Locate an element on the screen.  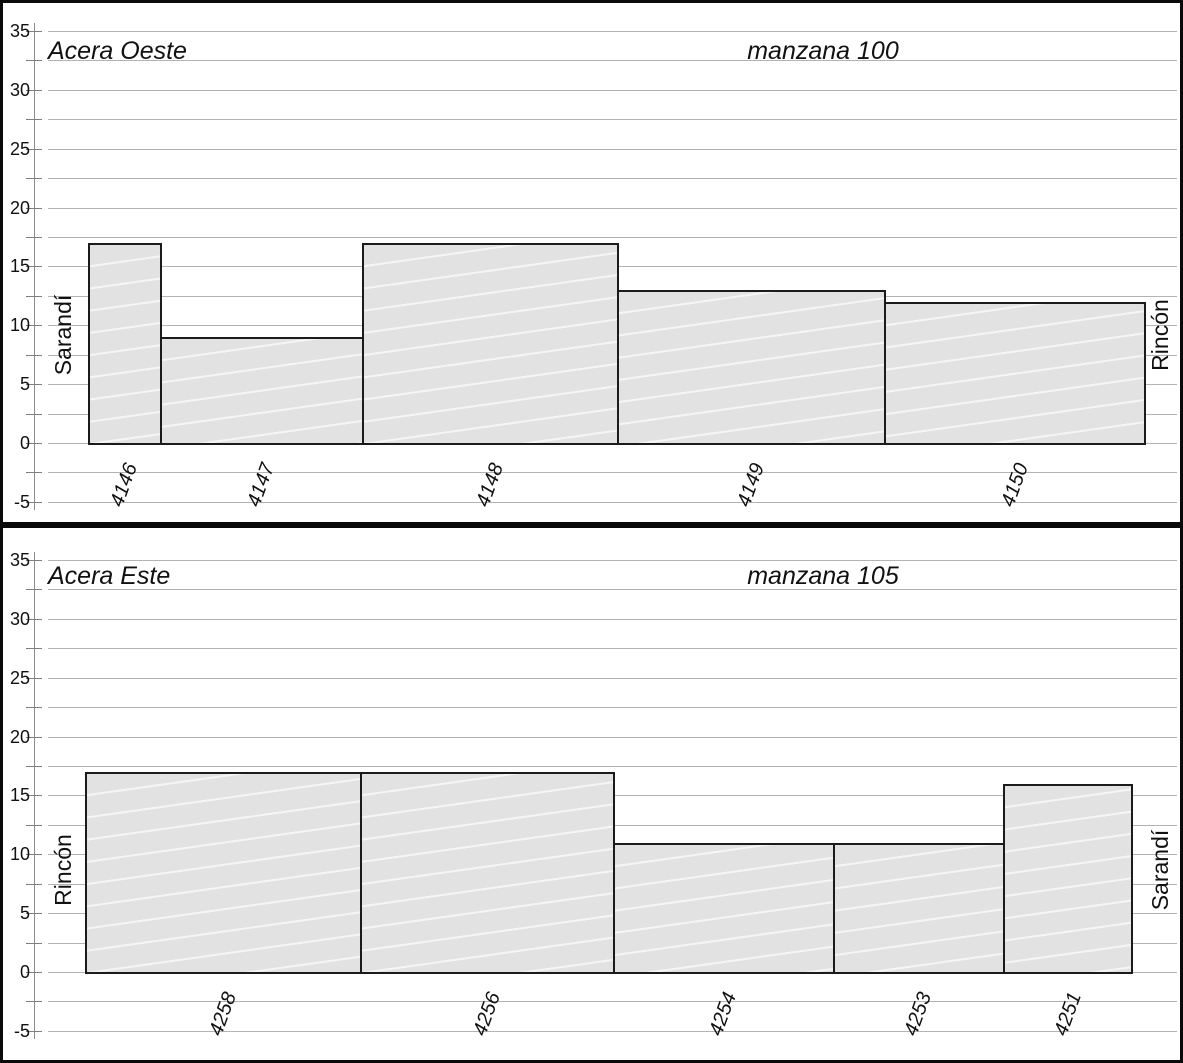
x-tick-label: 4149 is located at coordinates (750, 485).